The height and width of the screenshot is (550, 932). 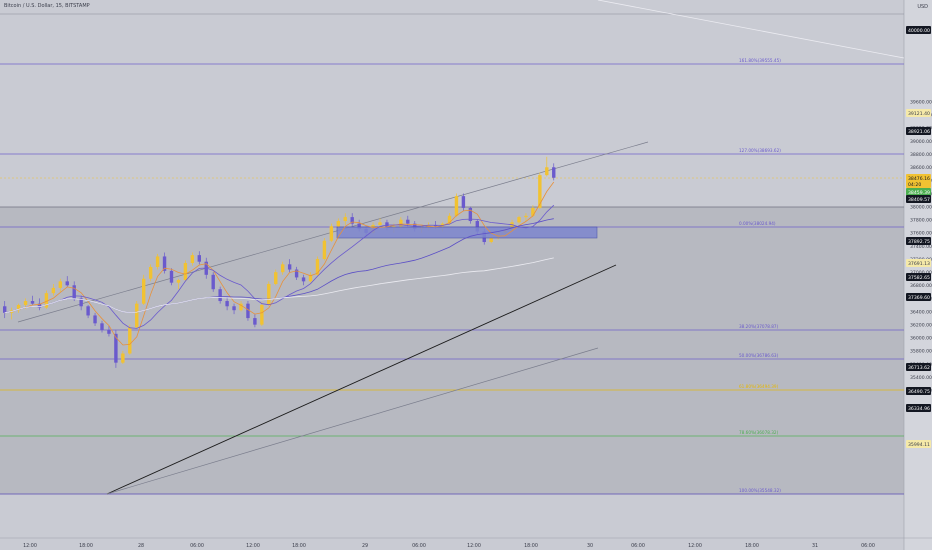 I want to click on price-badge-label: 38921.06, so click(x=919, y=132).